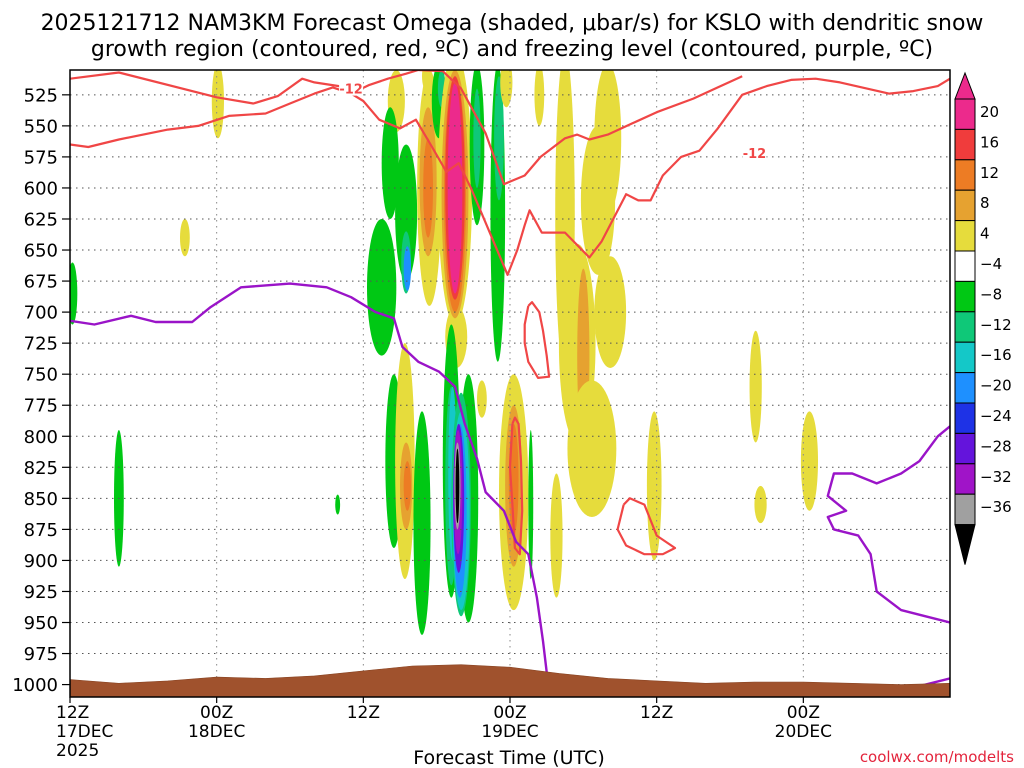 This screenshot has width=1024, height=768. What do you see at coordinates (41, 623) in the screenshot?
I see `y-tick-label-950: 950` at bounding box center [41, 623].